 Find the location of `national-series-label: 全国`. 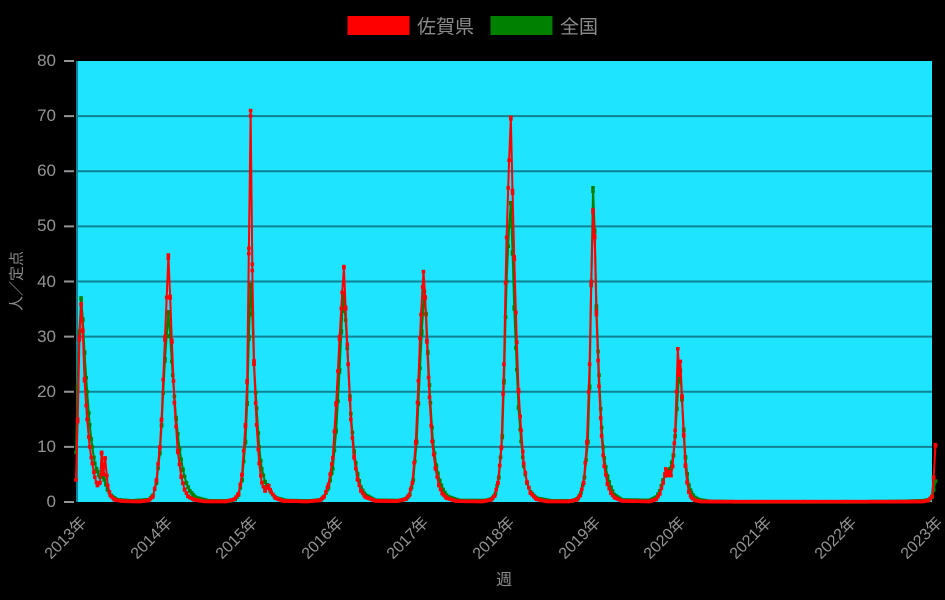

national-series-label: 全国 is located at coordinates (579, 27).